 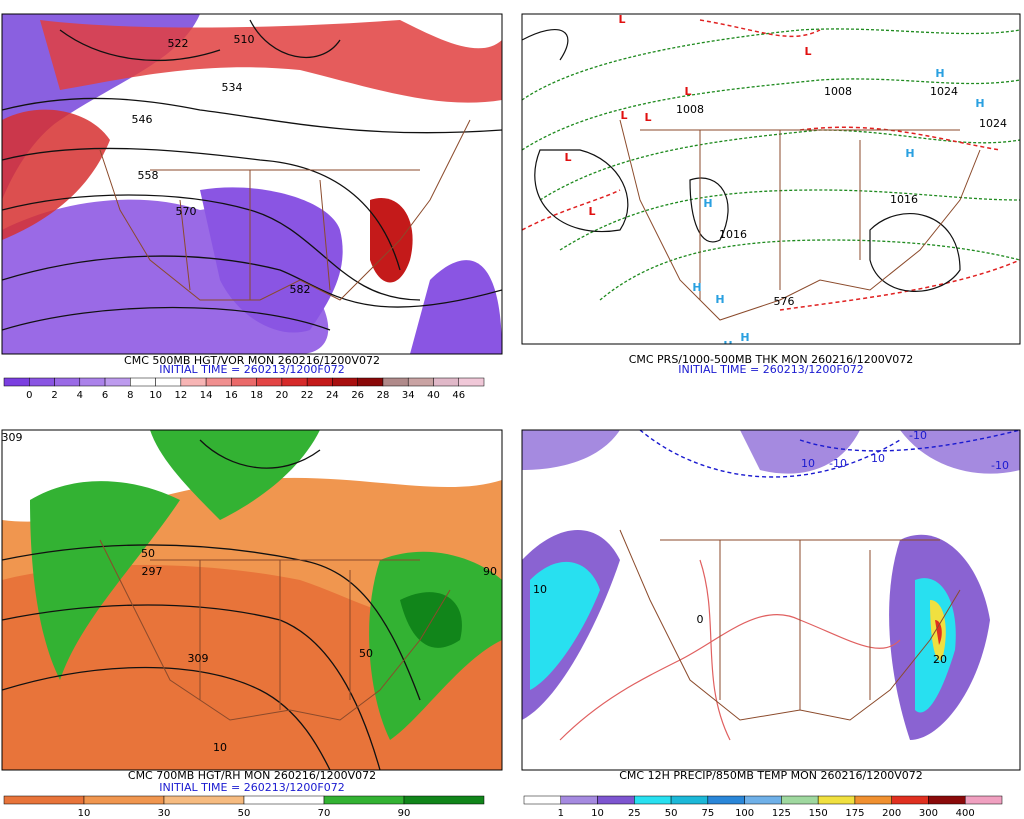 What do you see at coordinates (164, 813) in the screenshot?
I see `colorbar-label: 30` at bounding box center [164, 813].